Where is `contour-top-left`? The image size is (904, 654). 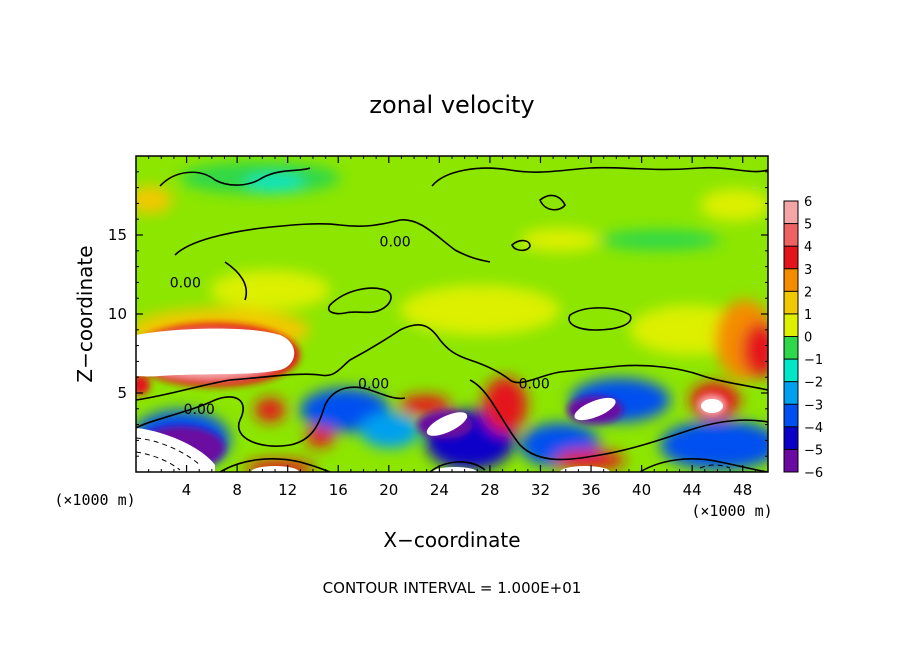
contour-top-left is located at coordinates (235, 177).